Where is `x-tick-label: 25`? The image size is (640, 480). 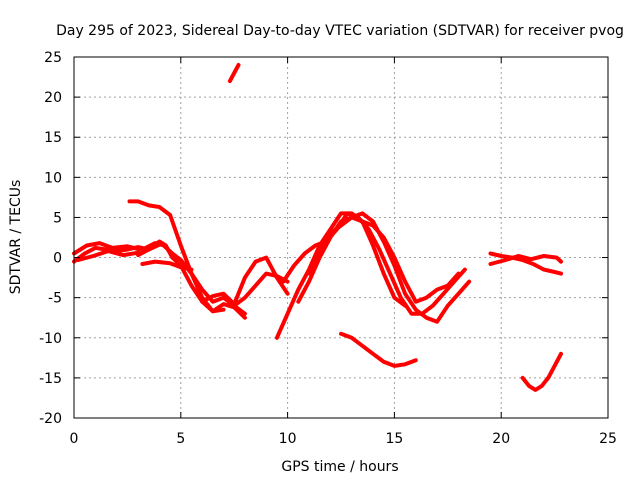 x-tick-label: 25 is located at coordinates (608, 439).